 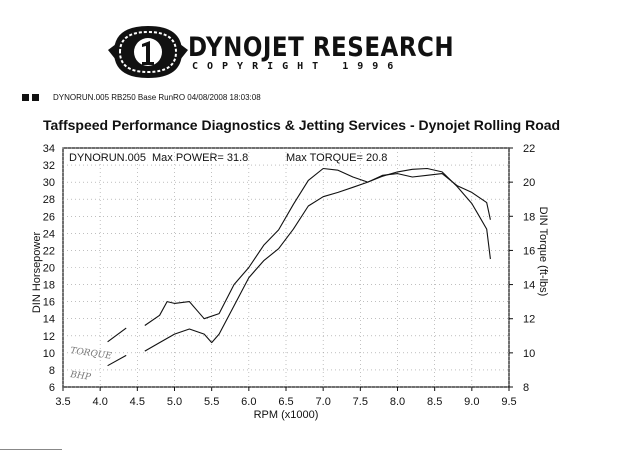 I want to click on y-right-tick-label: 14, so click(x=529, y=286).